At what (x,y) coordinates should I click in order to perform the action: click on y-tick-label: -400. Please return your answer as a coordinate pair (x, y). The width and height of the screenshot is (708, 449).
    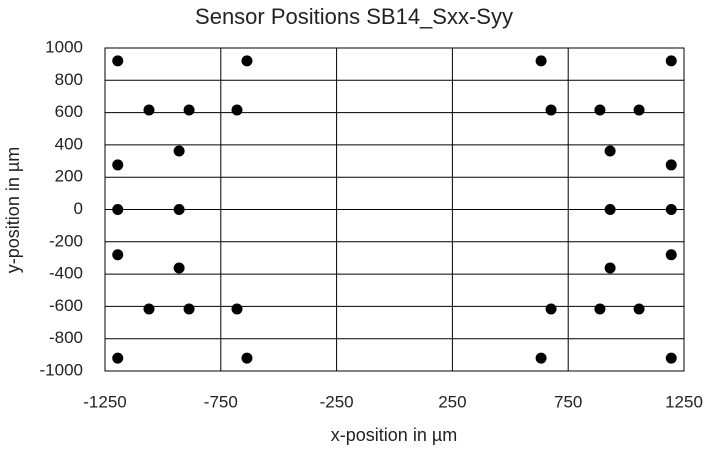
    Looking at the image, I should click on (66, 273).